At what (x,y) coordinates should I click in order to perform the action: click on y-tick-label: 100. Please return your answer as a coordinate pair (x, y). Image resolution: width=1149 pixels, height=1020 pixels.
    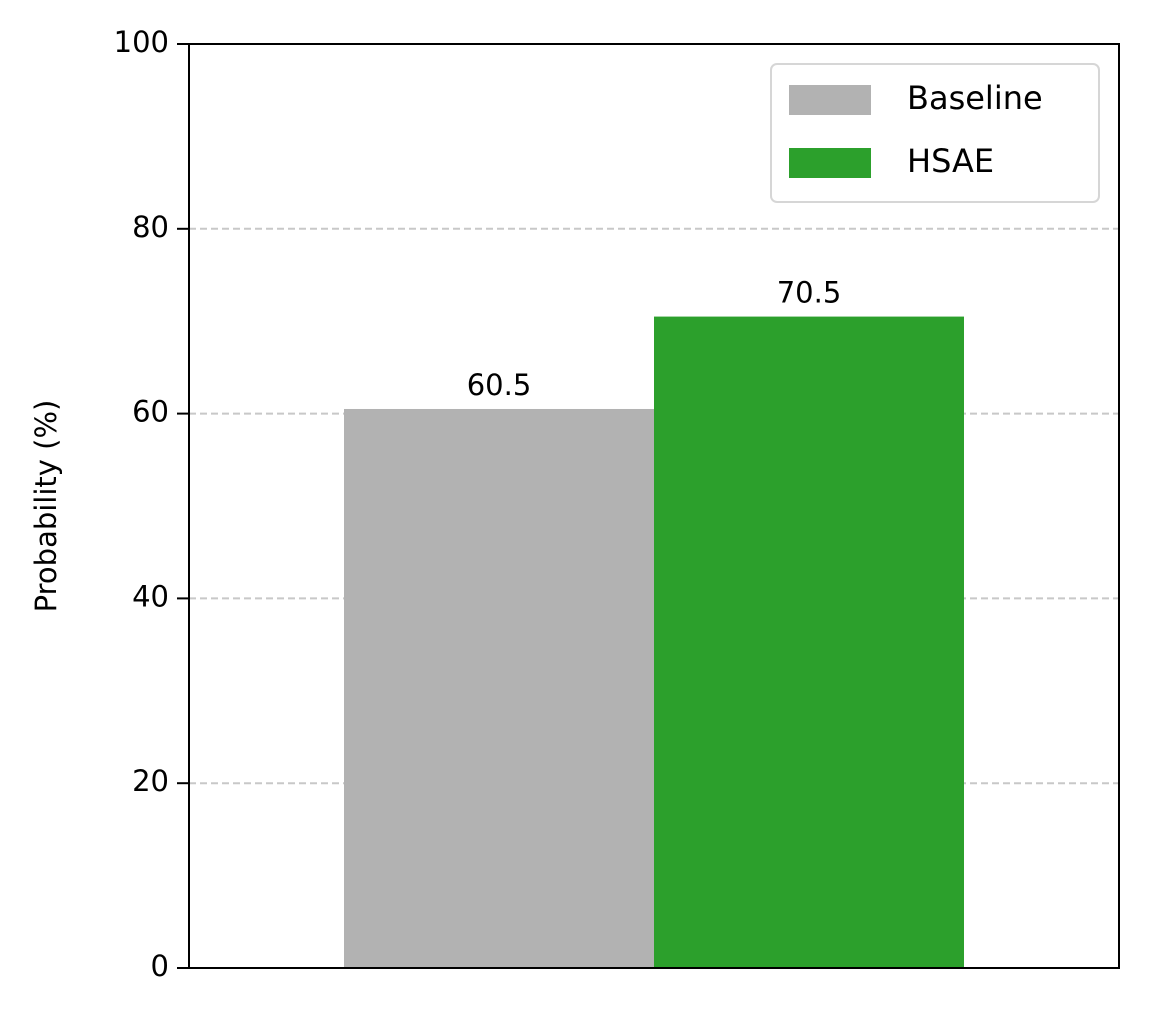
    Looking at the image, I should click on (141, 42).